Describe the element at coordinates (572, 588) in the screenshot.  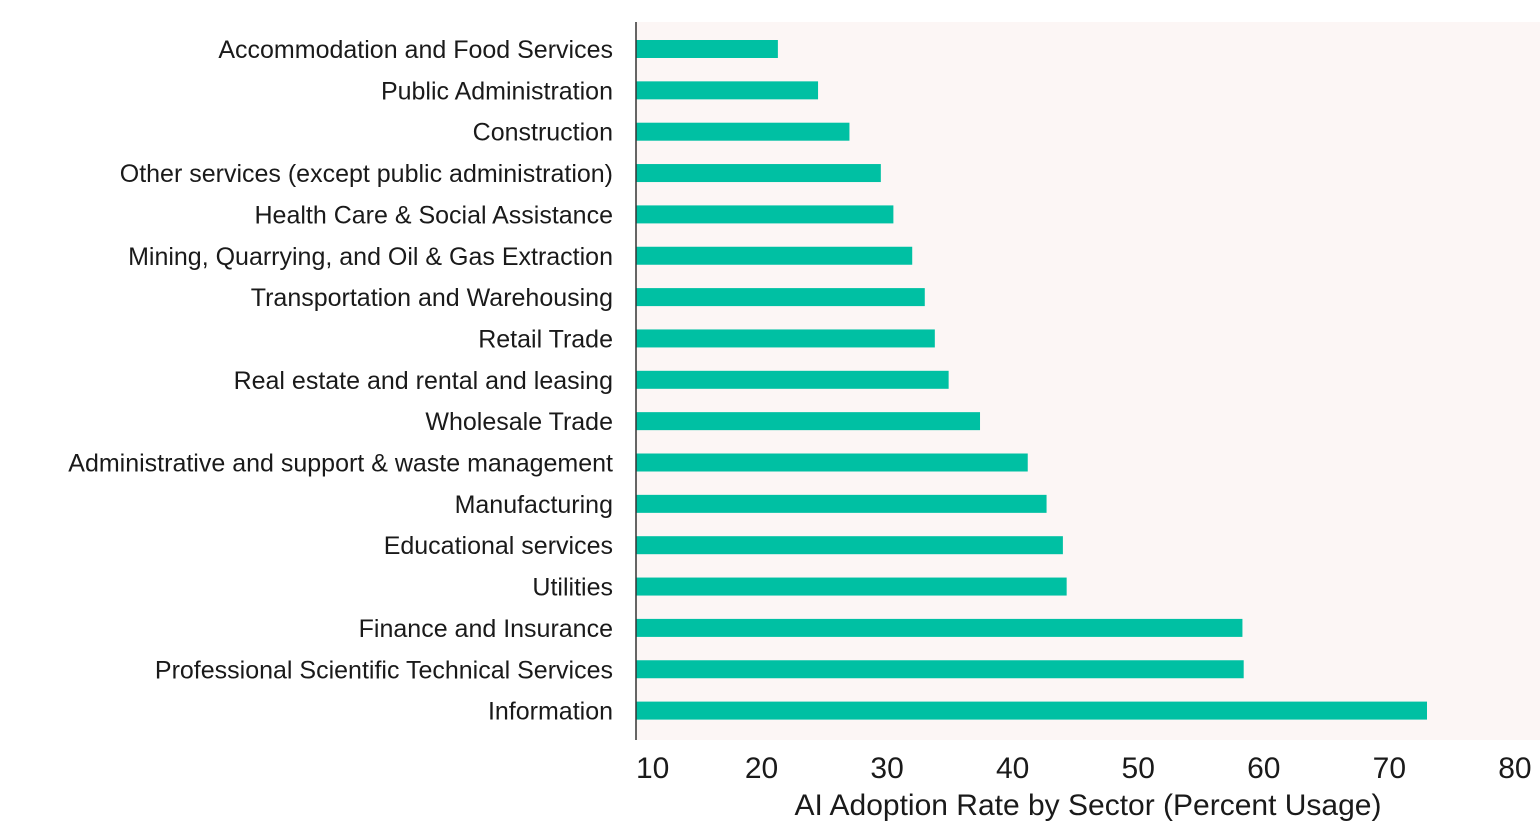
I see `category-label-utilities: Utilities` at that location.